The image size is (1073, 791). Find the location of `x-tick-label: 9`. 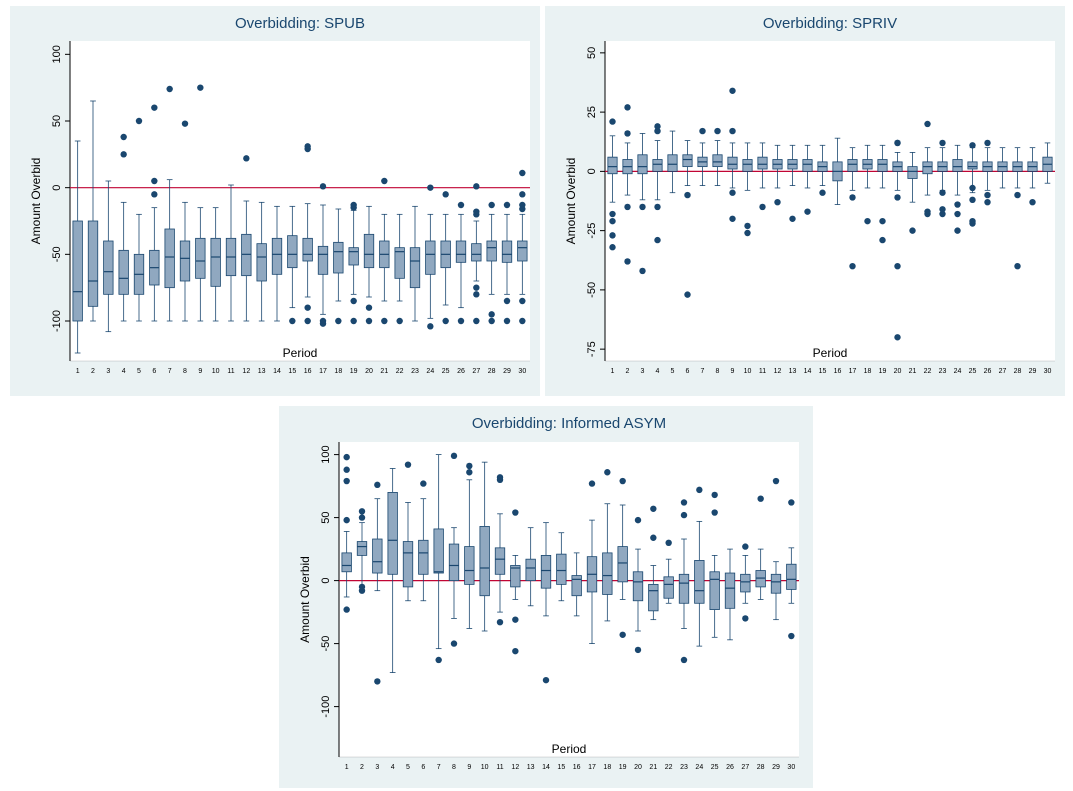

x-tick-label: 9 is located at coordinates (200, 371).